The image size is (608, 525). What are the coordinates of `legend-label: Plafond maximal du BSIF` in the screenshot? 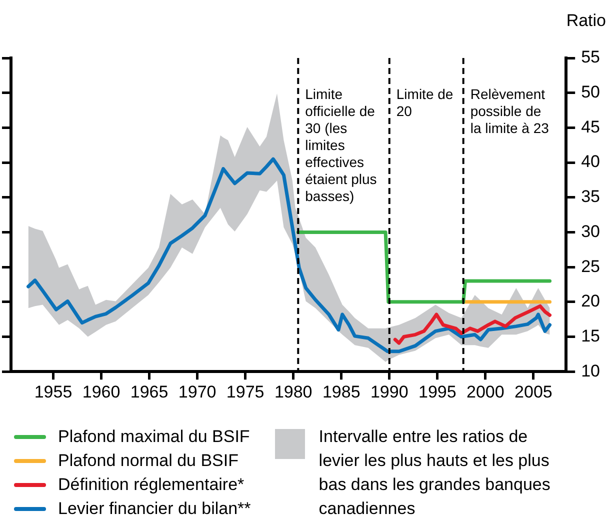 It's located at (154, 437).